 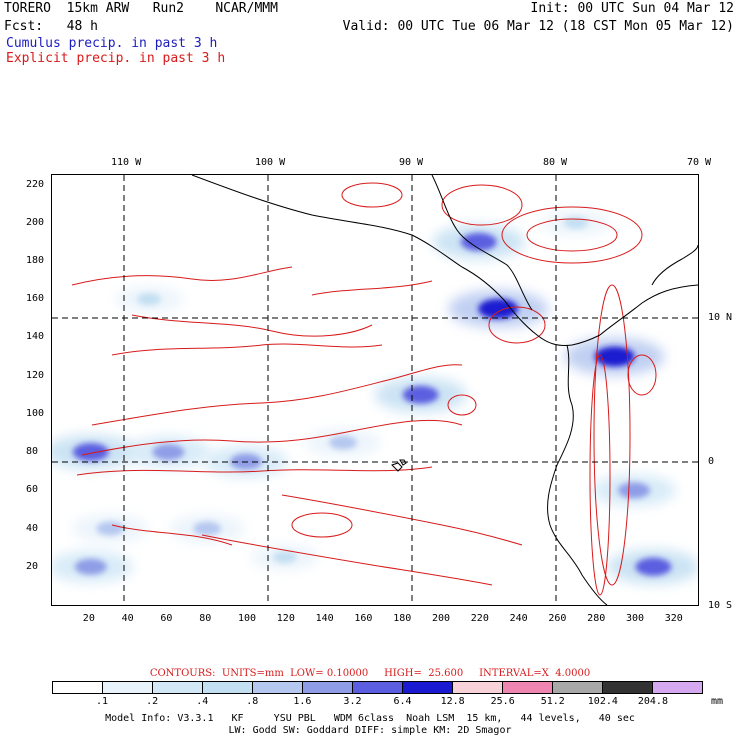 I want to click on precip-colorbar, so click(x=377, y=687).